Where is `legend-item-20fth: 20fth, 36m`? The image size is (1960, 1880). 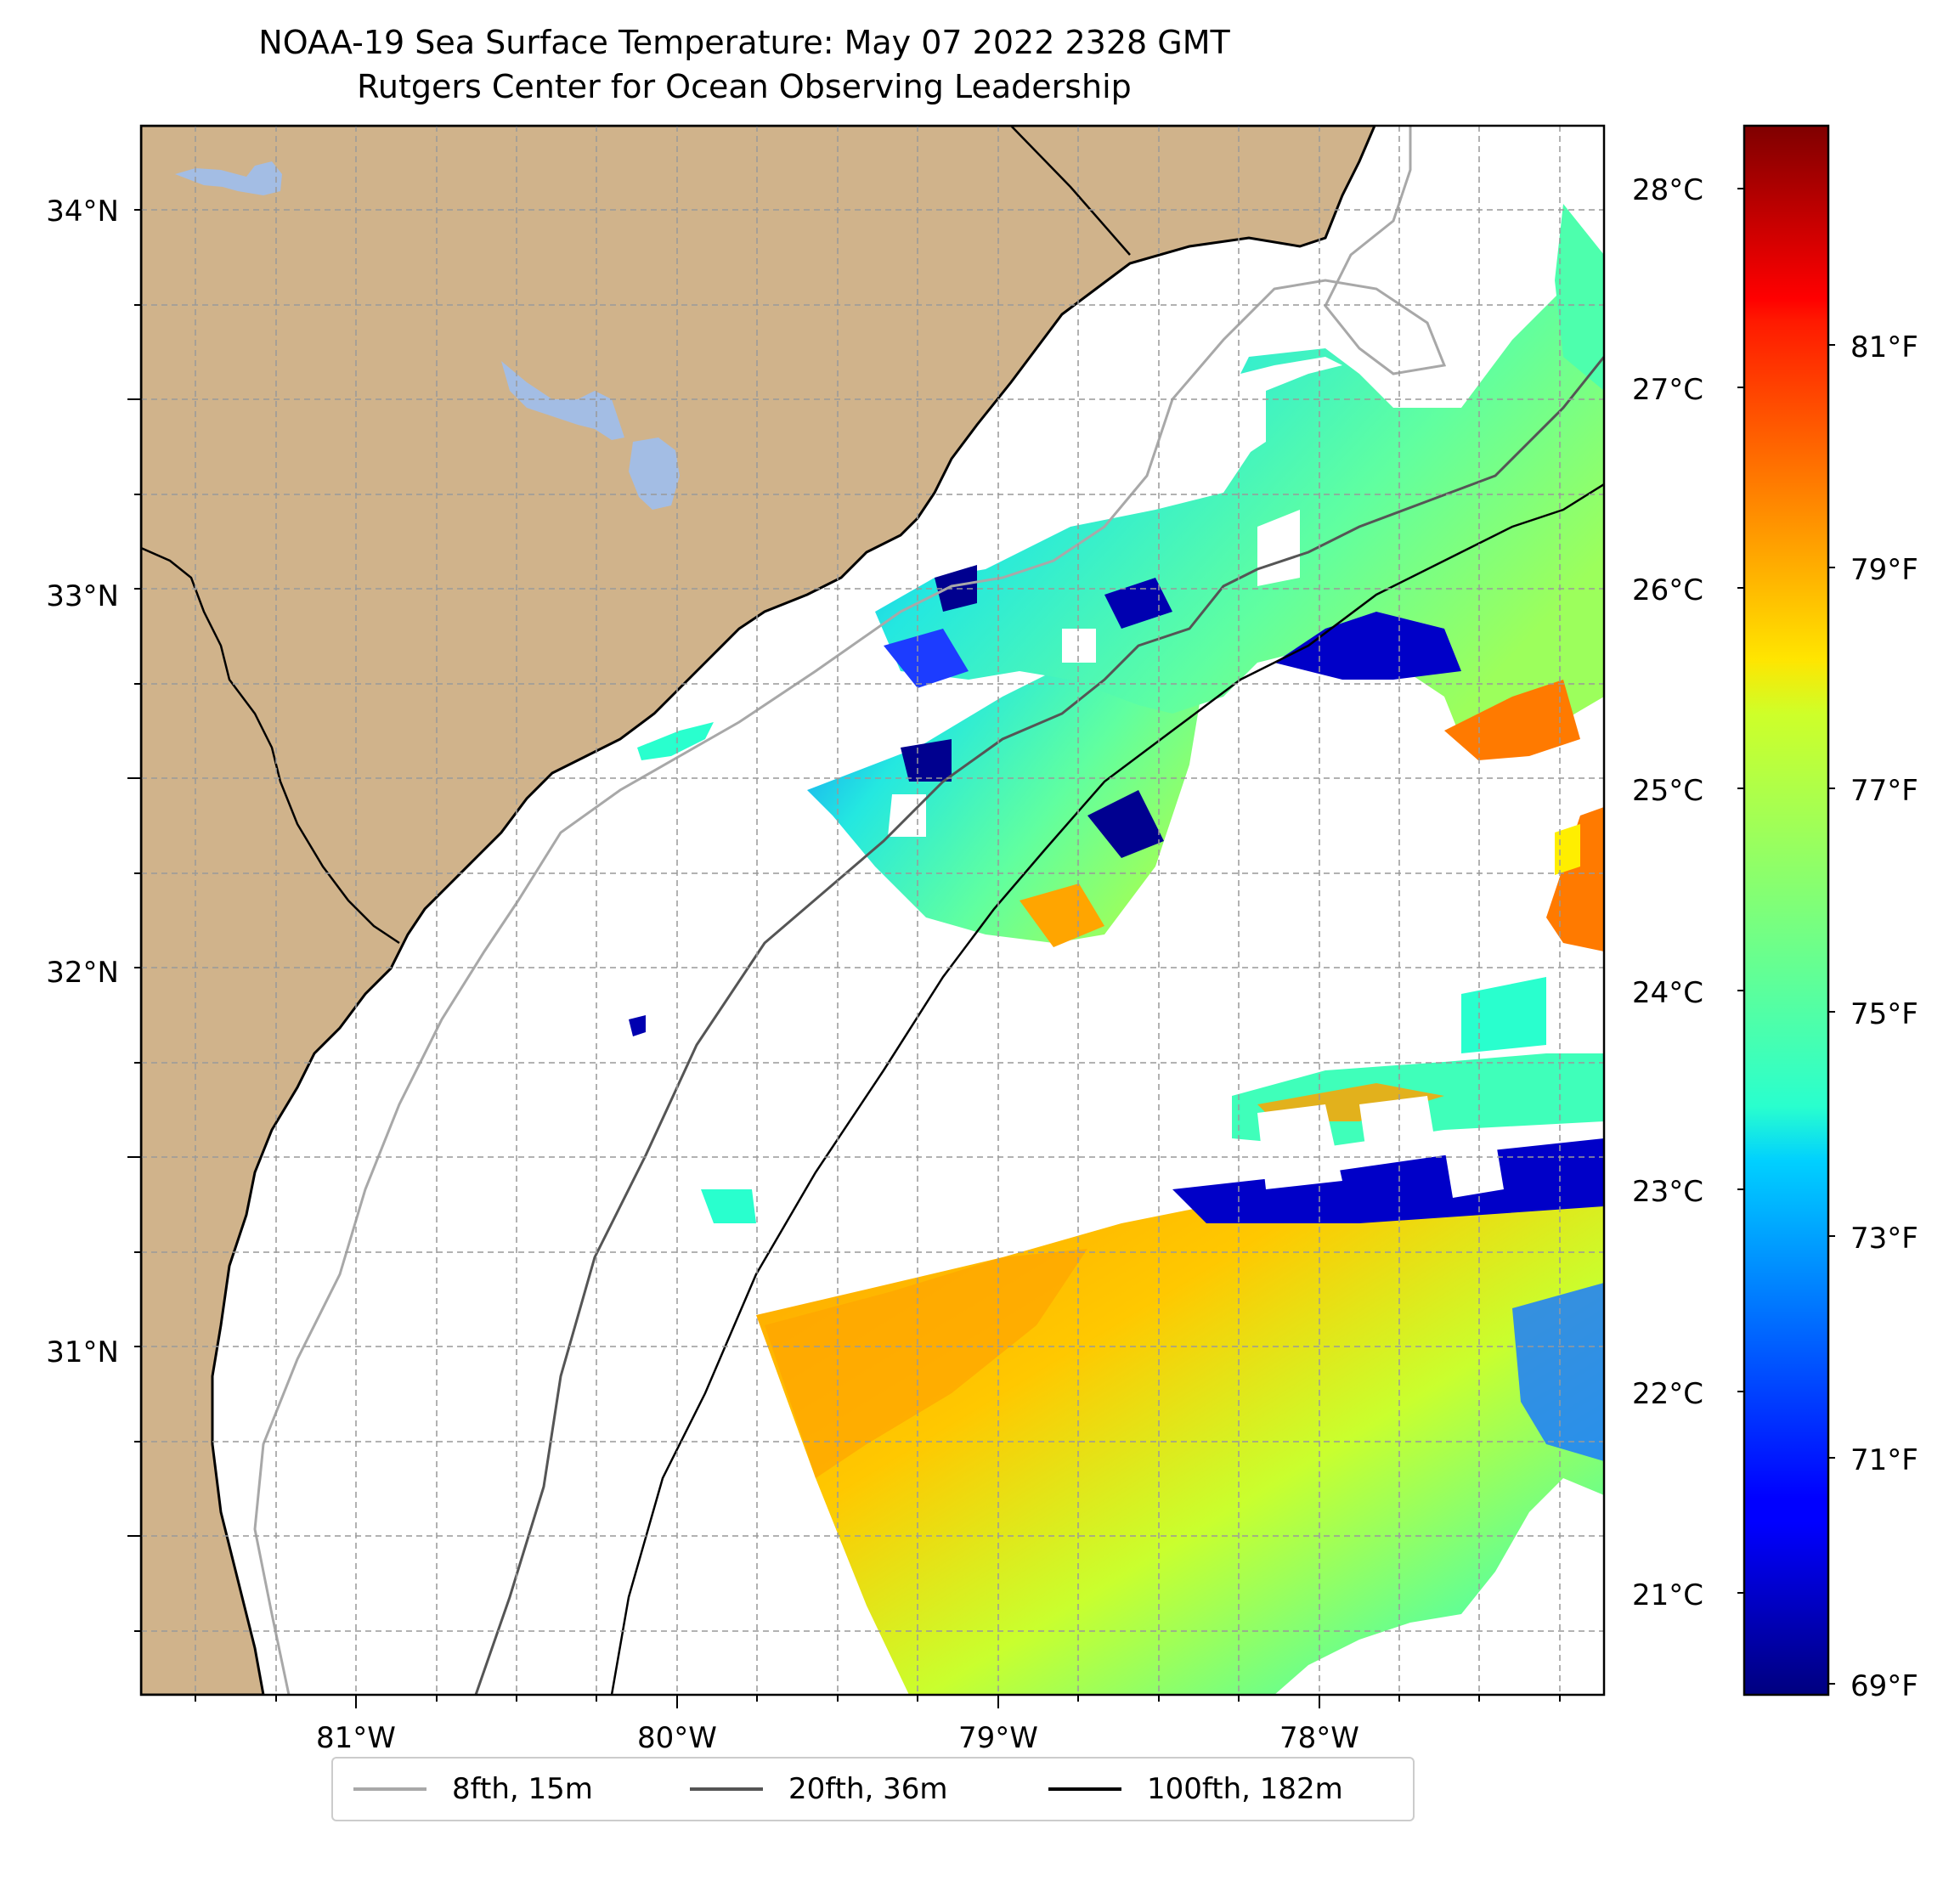 legend-item-20fth: 20fth, 36m is located at coordinates (819, 1790).